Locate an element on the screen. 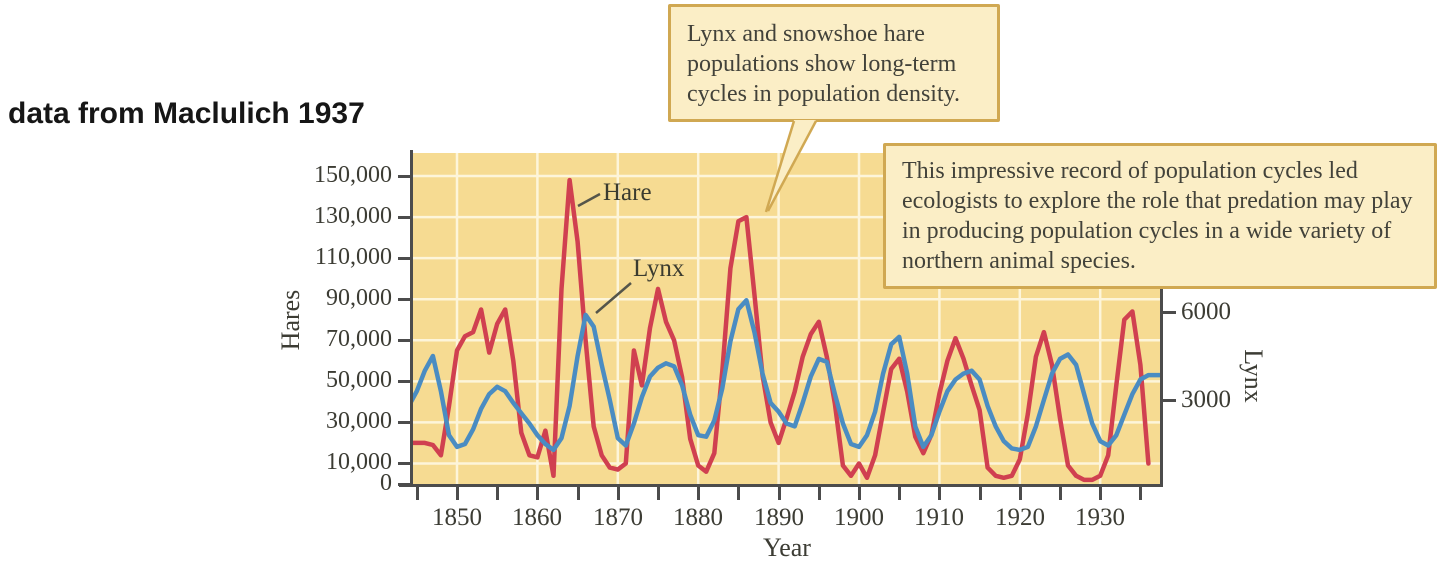  x-tick-label: 1930 is located at coordinates (1100, 517).